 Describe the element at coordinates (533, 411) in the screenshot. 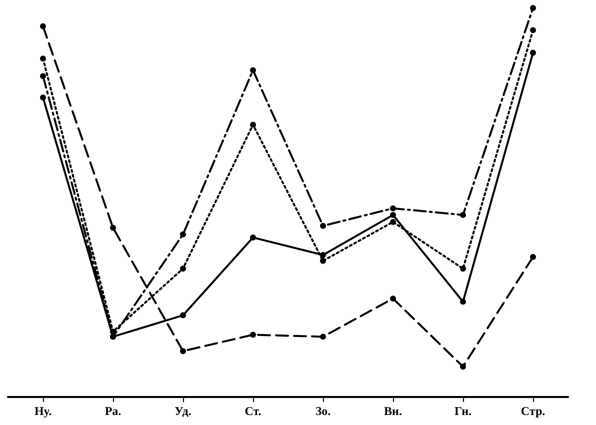

I see `x-tick-label: Стр.` at that location.